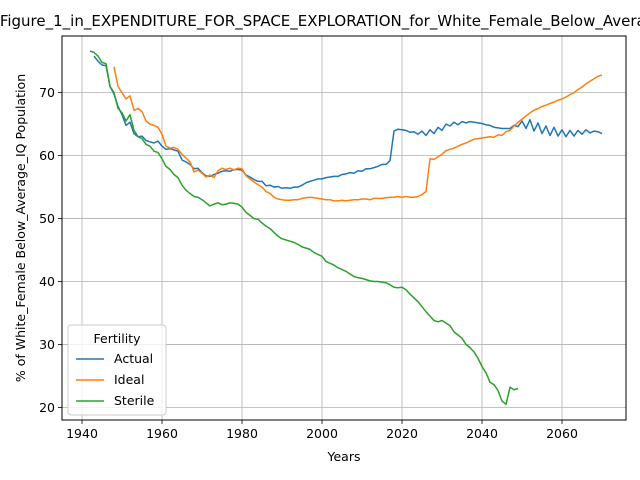  What do you see at coordinates (47, 281) in the screenshot?
I see `y-tick-label: 40` at bounding box center [47, 281].